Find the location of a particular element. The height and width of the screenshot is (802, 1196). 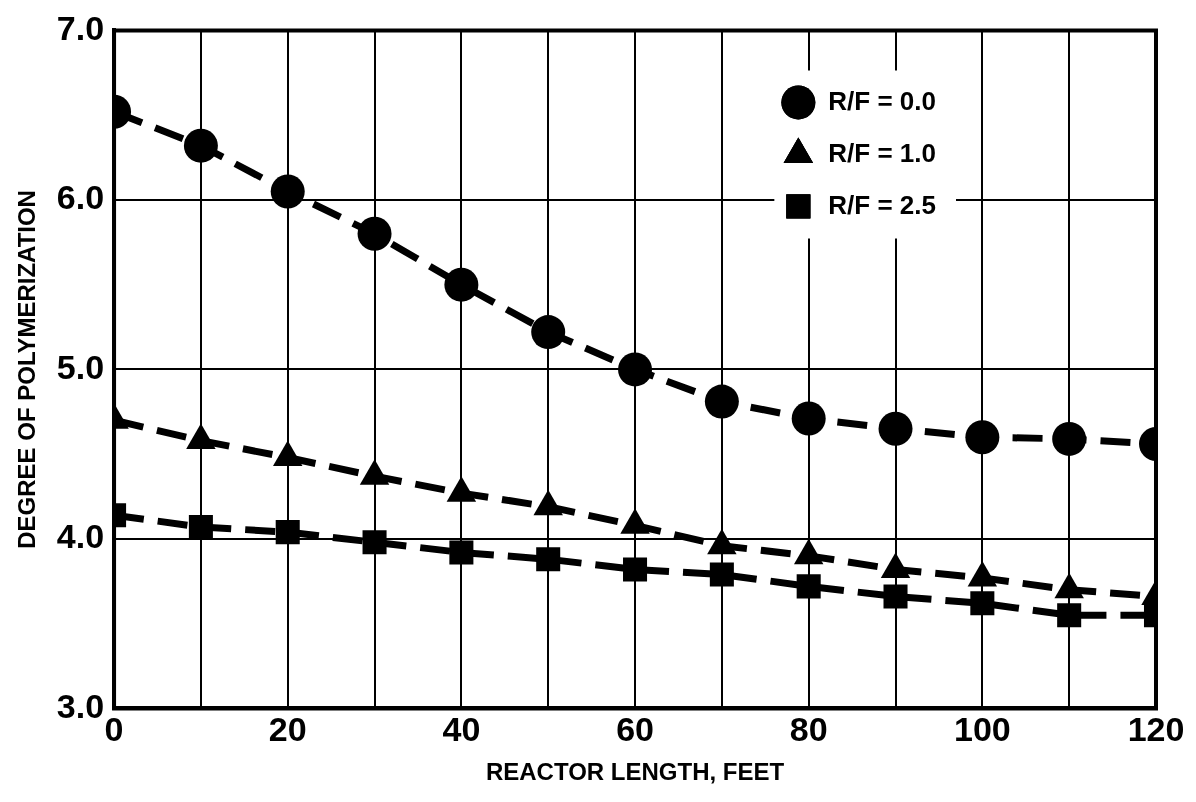

x-tick-label: 60 is located at coordinates (635, 729).